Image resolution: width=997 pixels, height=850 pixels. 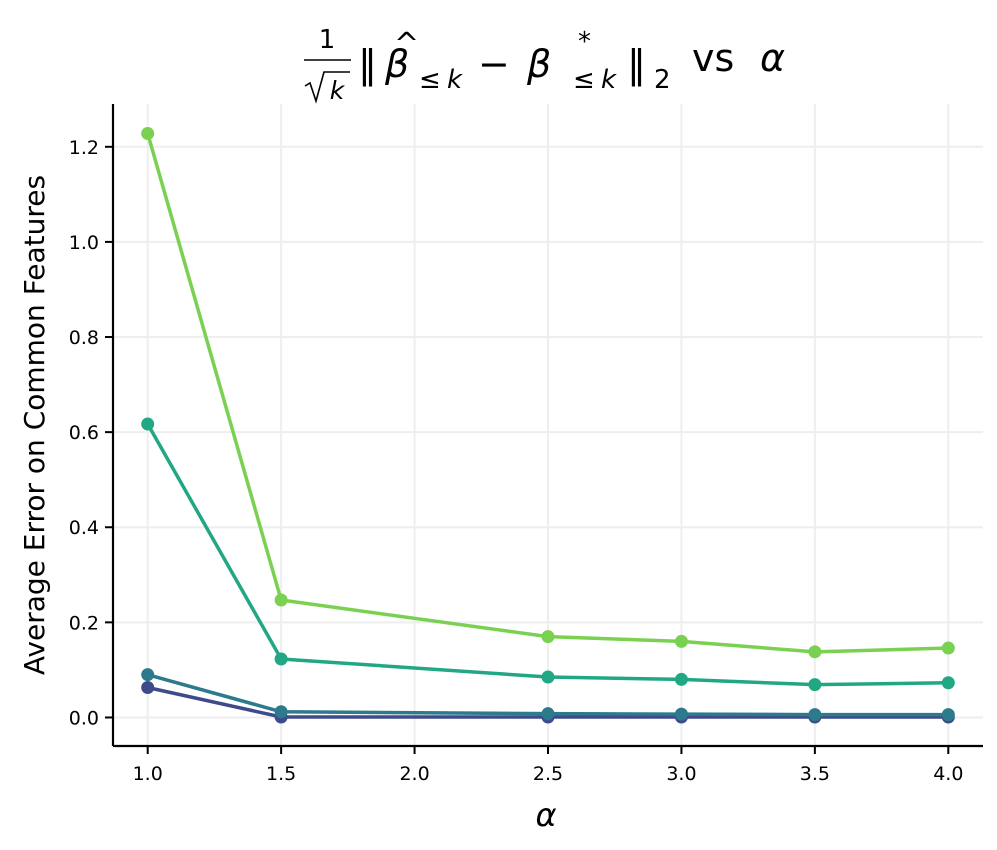 I want to click on x-tick-label: 4.0, so click(x=948, y=774).